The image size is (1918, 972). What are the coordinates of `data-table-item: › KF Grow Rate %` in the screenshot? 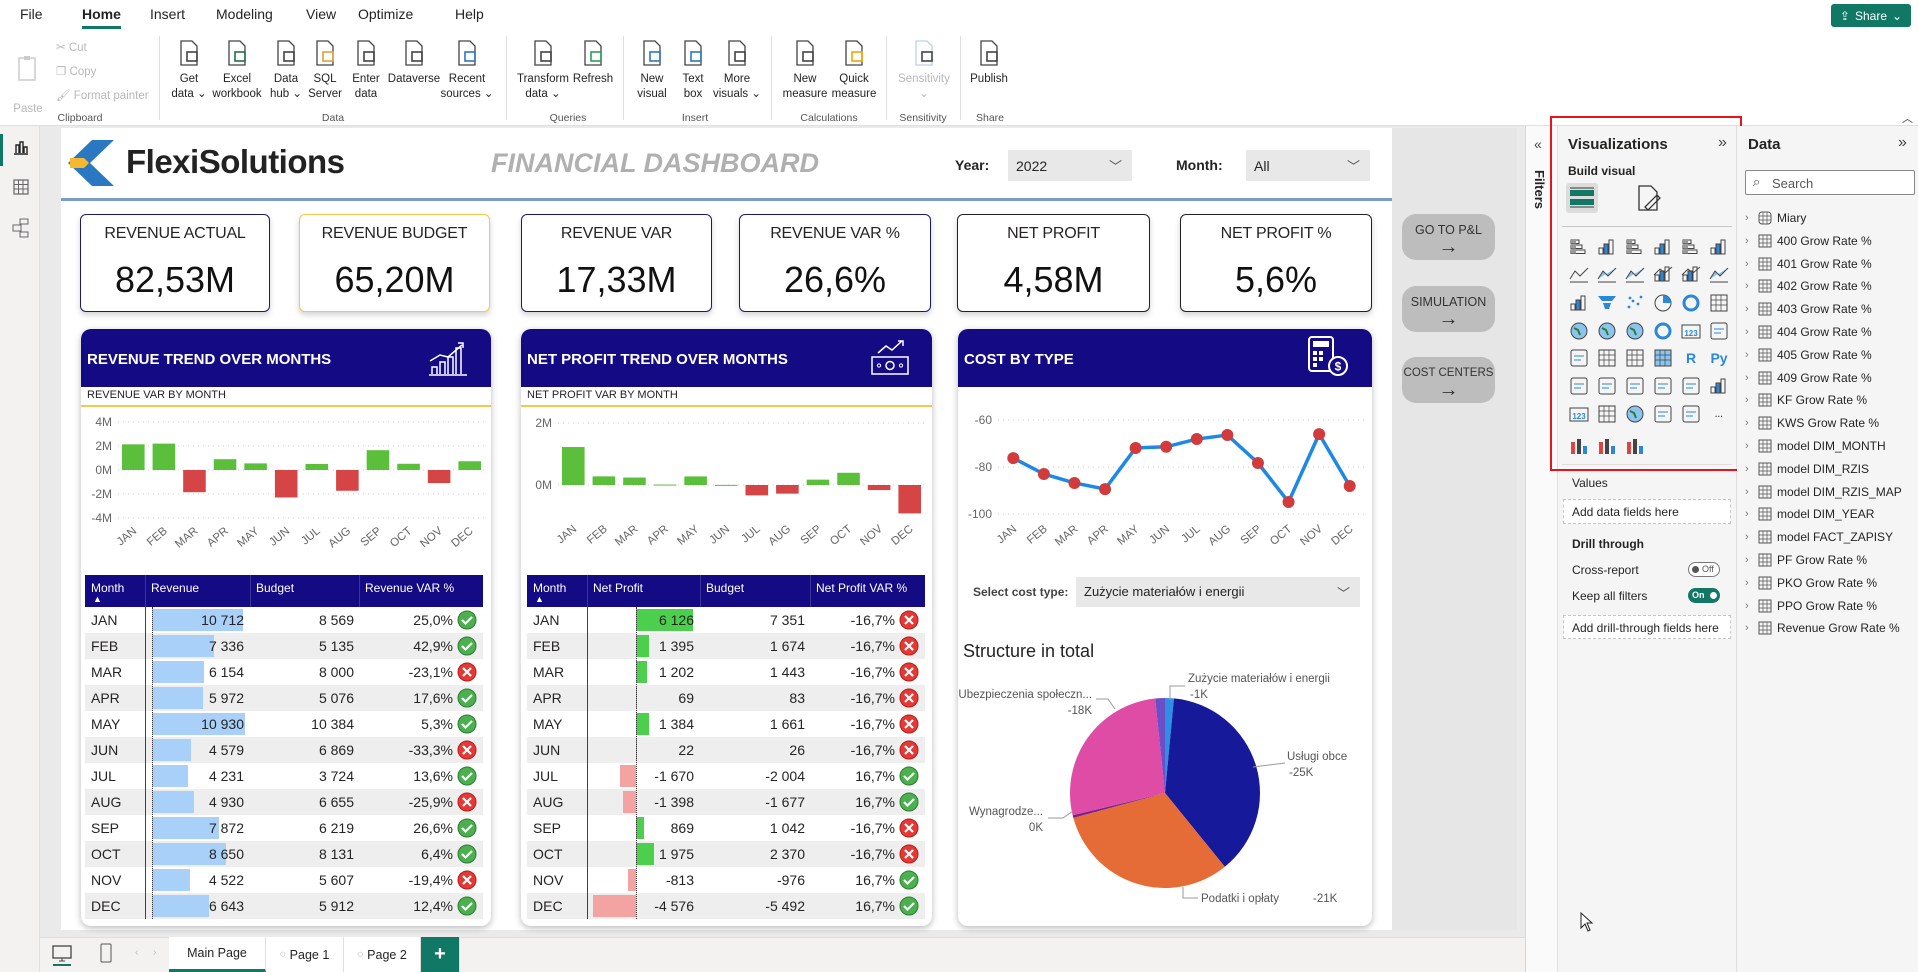 It's located at (1806, 400).